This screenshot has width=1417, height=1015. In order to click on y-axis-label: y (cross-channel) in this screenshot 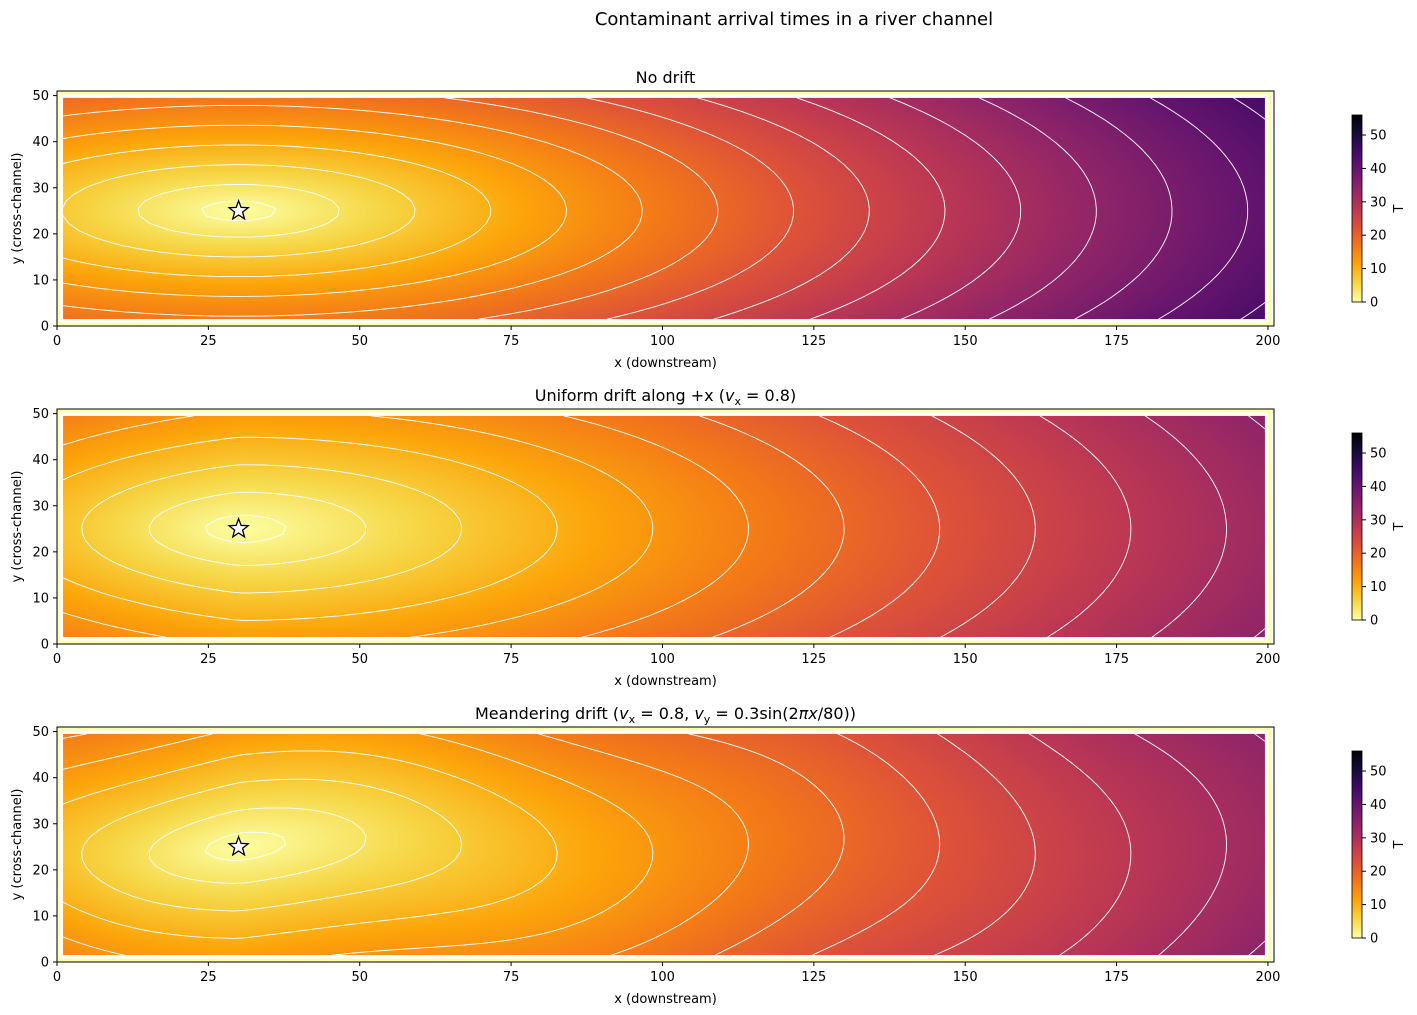, I will do `click(17, 527)`.